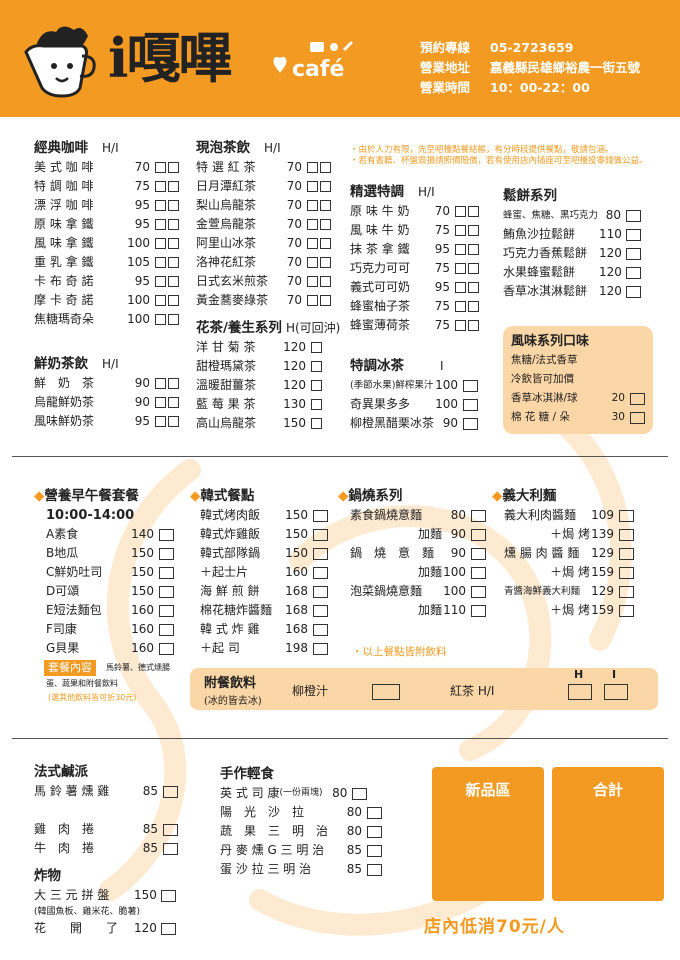  What do you see at coordinates (580, 692) in the screenshot?
I see `black-tea-hot-checkbox` at bounding box center [580, 692].